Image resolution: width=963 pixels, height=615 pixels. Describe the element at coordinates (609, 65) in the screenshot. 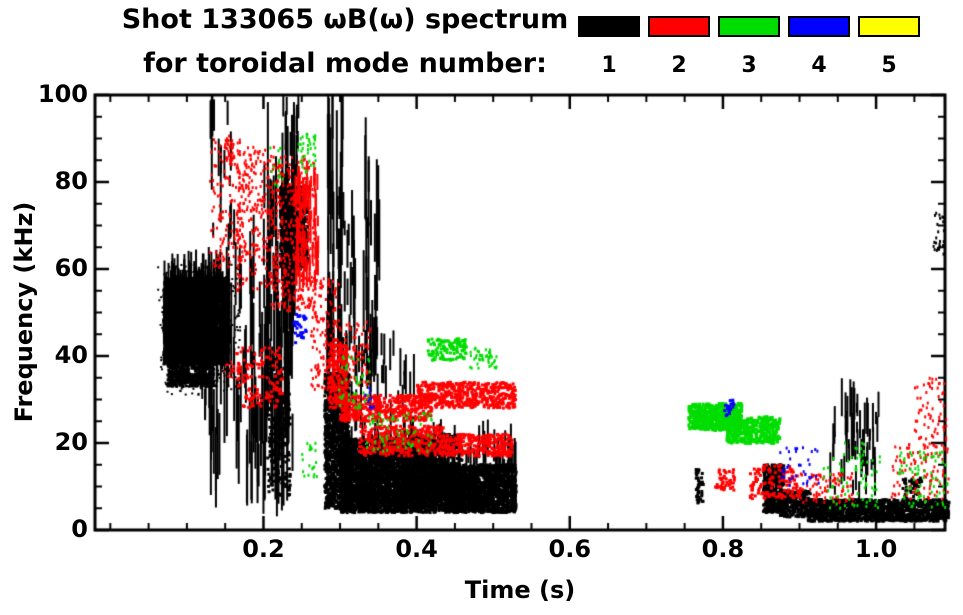

I see `legend-label-n1: 1` at that location.